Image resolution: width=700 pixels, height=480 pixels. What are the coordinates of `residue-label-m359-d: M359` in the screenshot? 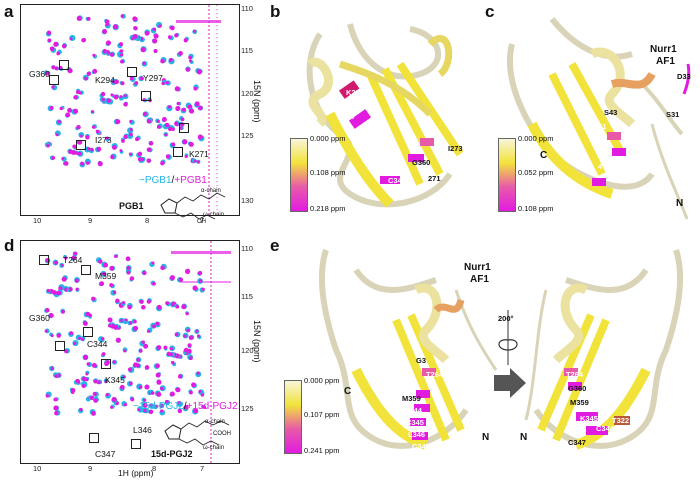 It's located at (106, 276).